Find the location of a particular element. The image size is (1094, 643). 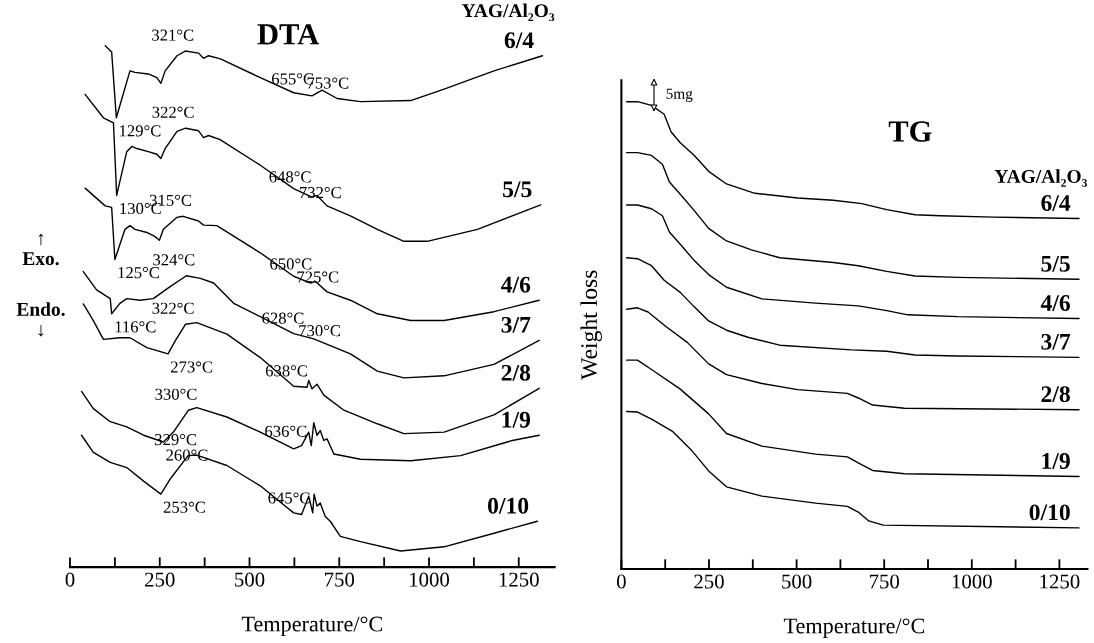

annotation: 330°C is located at coordinates (176, 394).